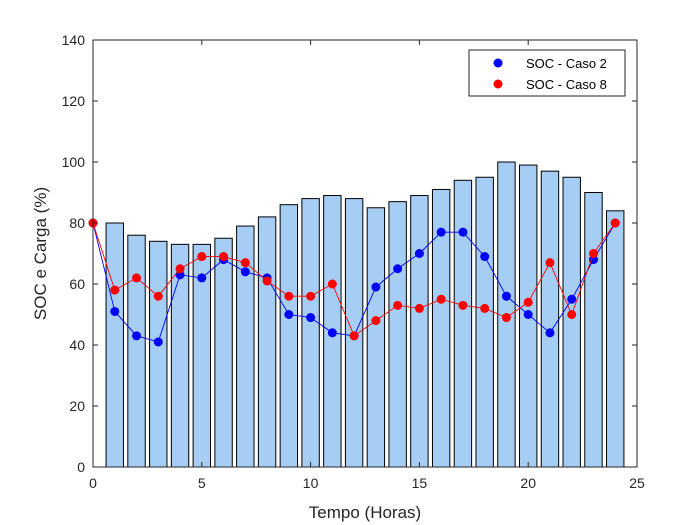 The image size is (700, 525). I want to click on legend: SOC - Caso 2 SOC - Caso 8, so click(547, 73).